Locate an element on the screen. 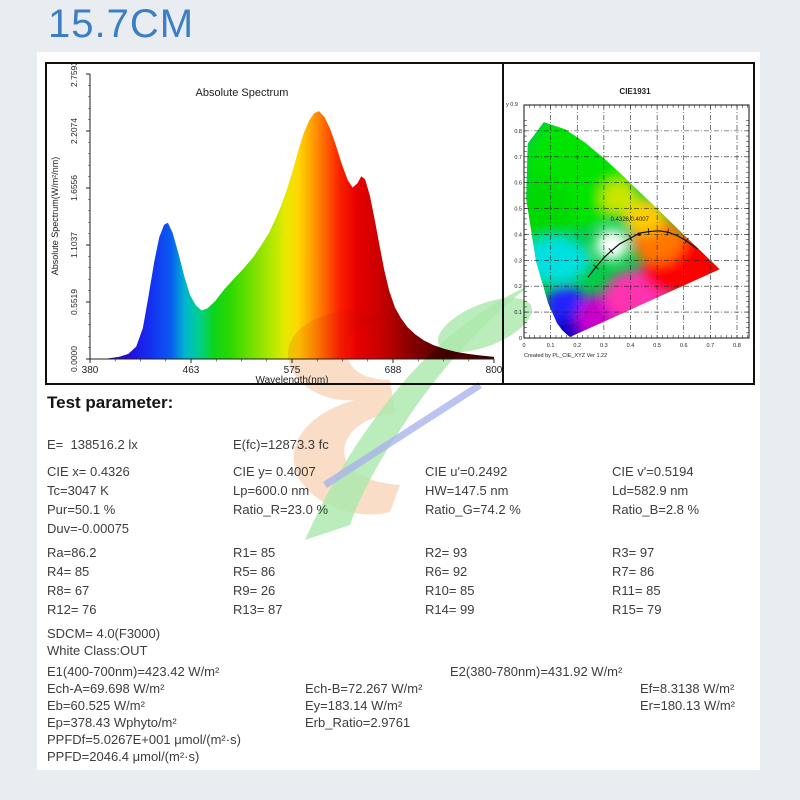 This screenshot has width=800, height=800. cie-x-tick: 0.4 is located at coordinates (631, 346).